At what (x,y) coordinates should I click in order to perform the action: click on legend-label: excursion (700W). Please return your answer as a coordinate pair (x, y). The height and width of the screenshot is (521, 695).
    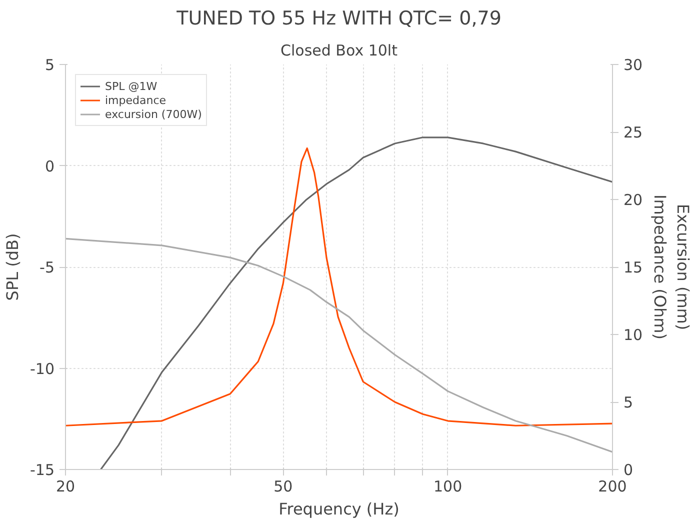
    Looking at the image, I should click on (153, 114).